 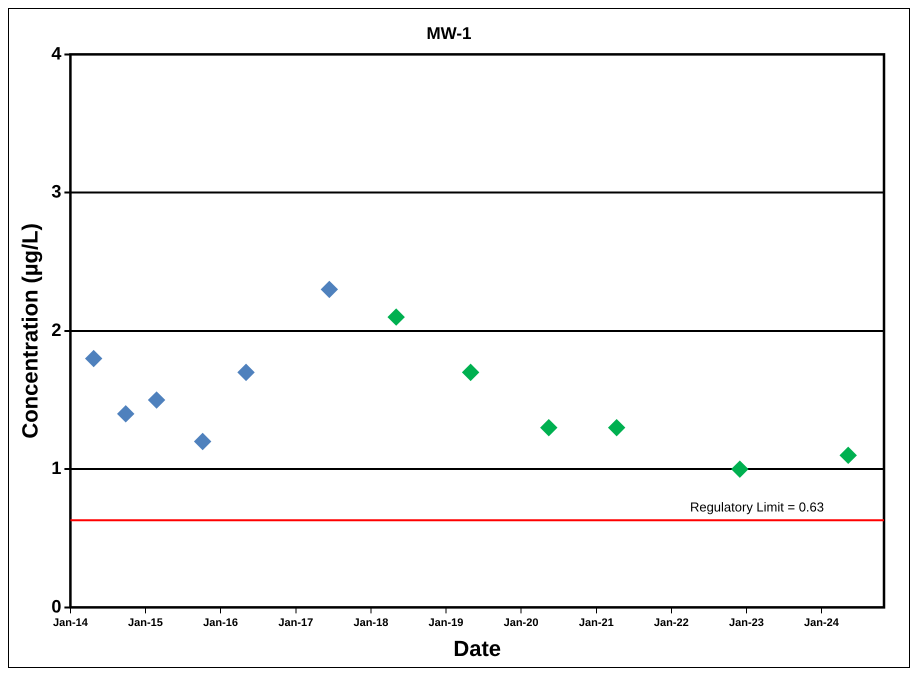 What do you see at coordinates (596, 623) in the screenshot?
I see `x-tick-label: Jan-21` at bounding box center [596, 623].